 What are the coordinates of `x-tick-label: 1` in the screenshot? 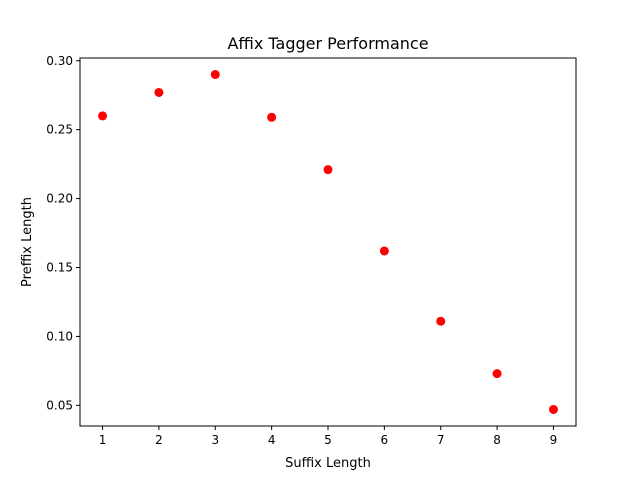 It's located at (103, 440).